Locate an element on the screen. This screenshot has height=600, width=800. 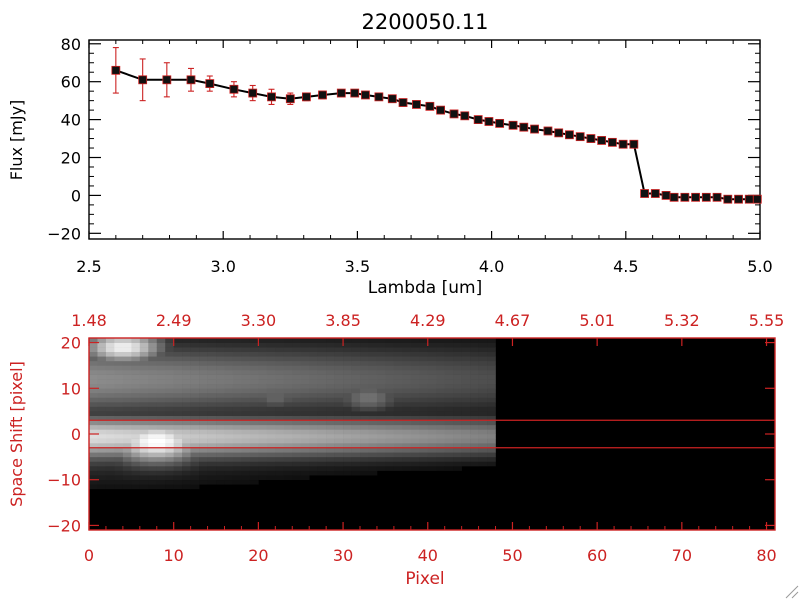
image-y-tick-label: 0 is located at coordinates (76, 434).